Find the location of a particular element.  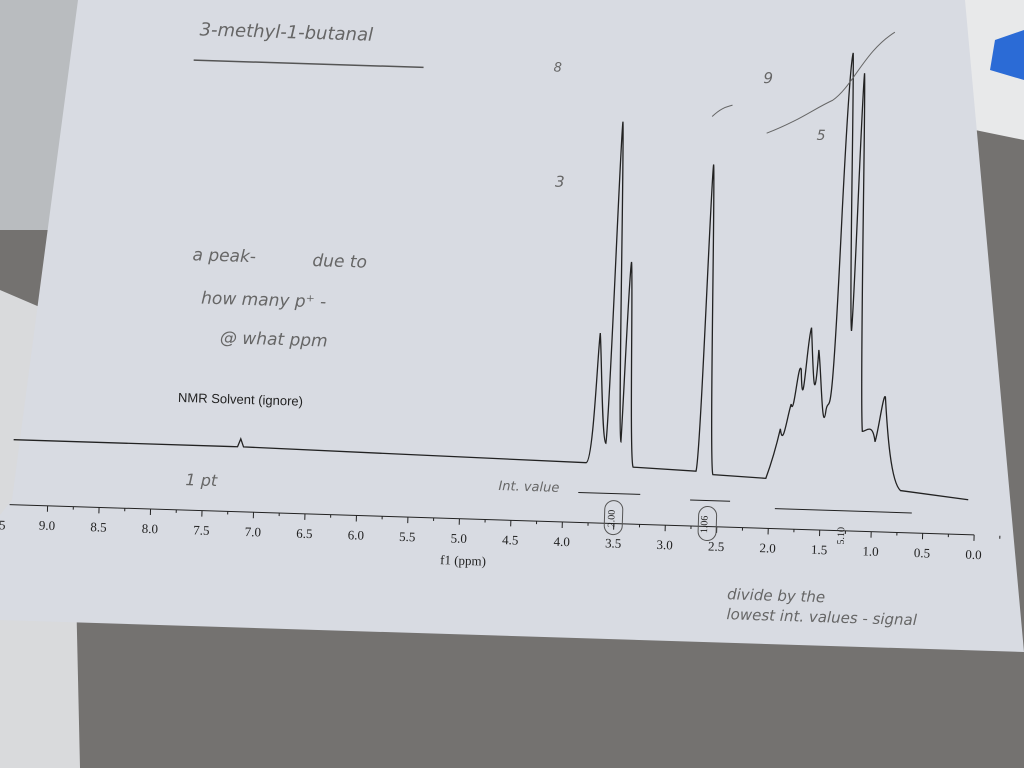

solvent-label: NMR Solvent (ignore) is located at coordinates (240, 399).